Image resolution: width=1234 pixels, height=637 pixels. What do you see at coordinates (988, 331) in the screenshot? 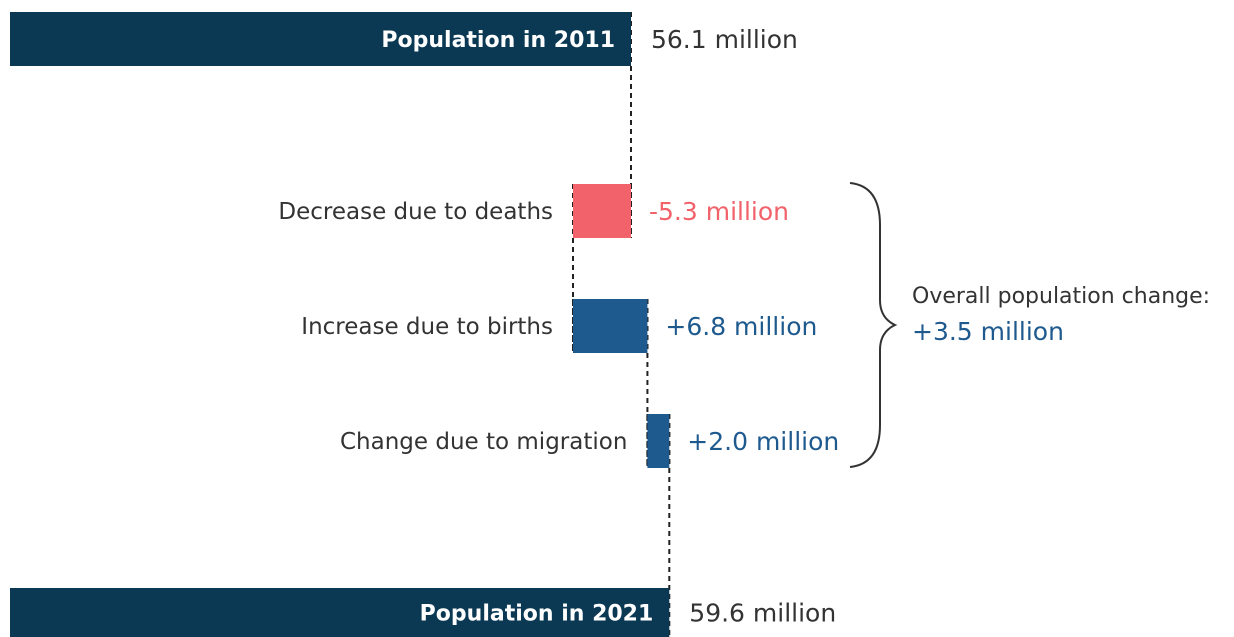
I see `summary-value: +3.5 million` at bounding box center [988, 331].